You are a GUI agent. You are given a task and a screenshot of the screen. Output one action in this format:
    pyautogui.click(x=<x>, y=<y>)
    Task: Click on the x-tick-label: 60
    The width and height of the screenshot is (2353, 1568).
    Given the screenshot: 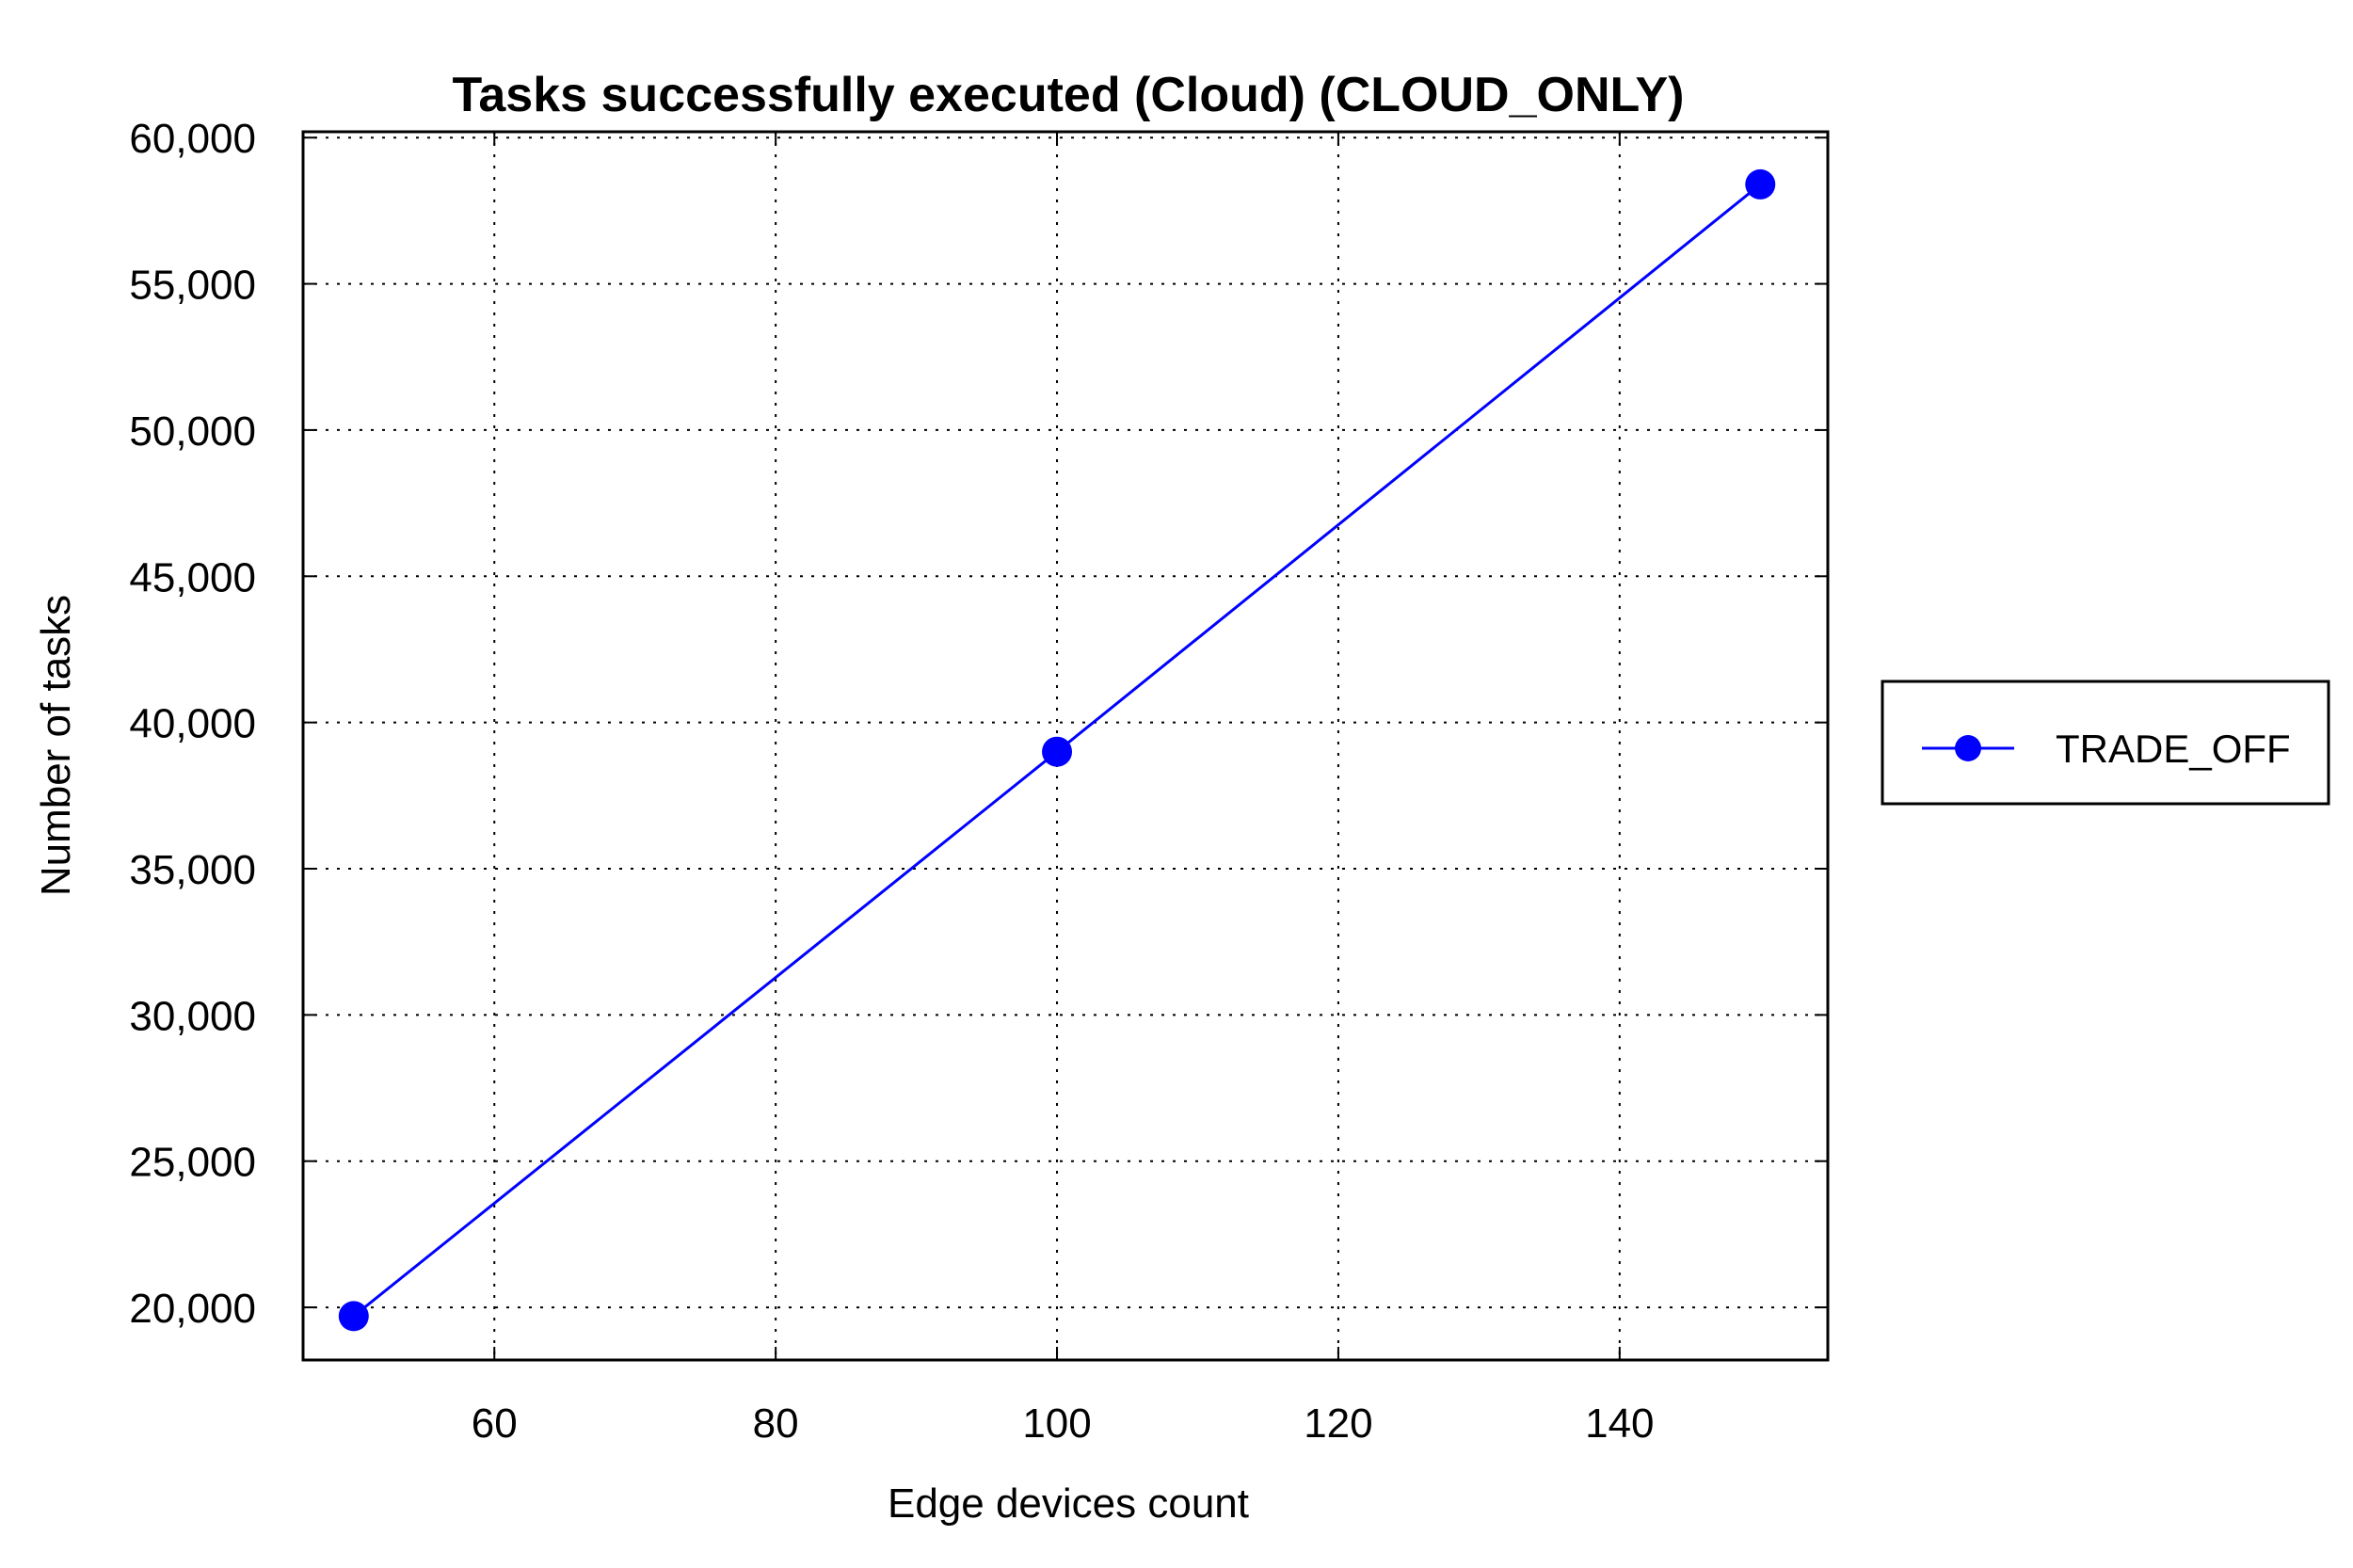 What is the action you would take?
    pyautogui.click(x=495, y=1423)
    